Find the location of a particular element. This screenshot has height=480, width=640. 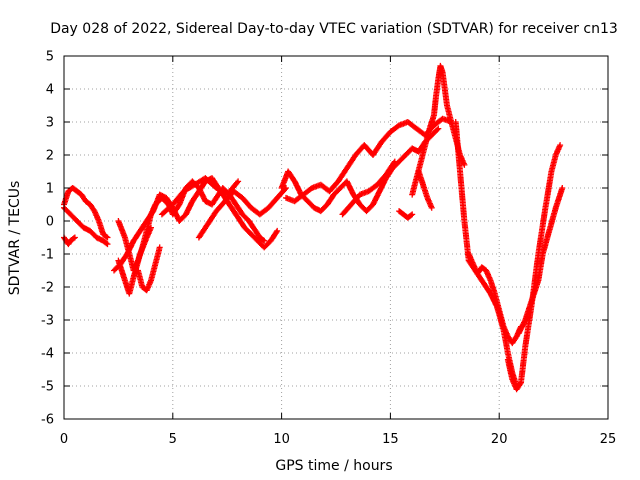

y-tick-label: 3 is located at coordinates (50, 123).